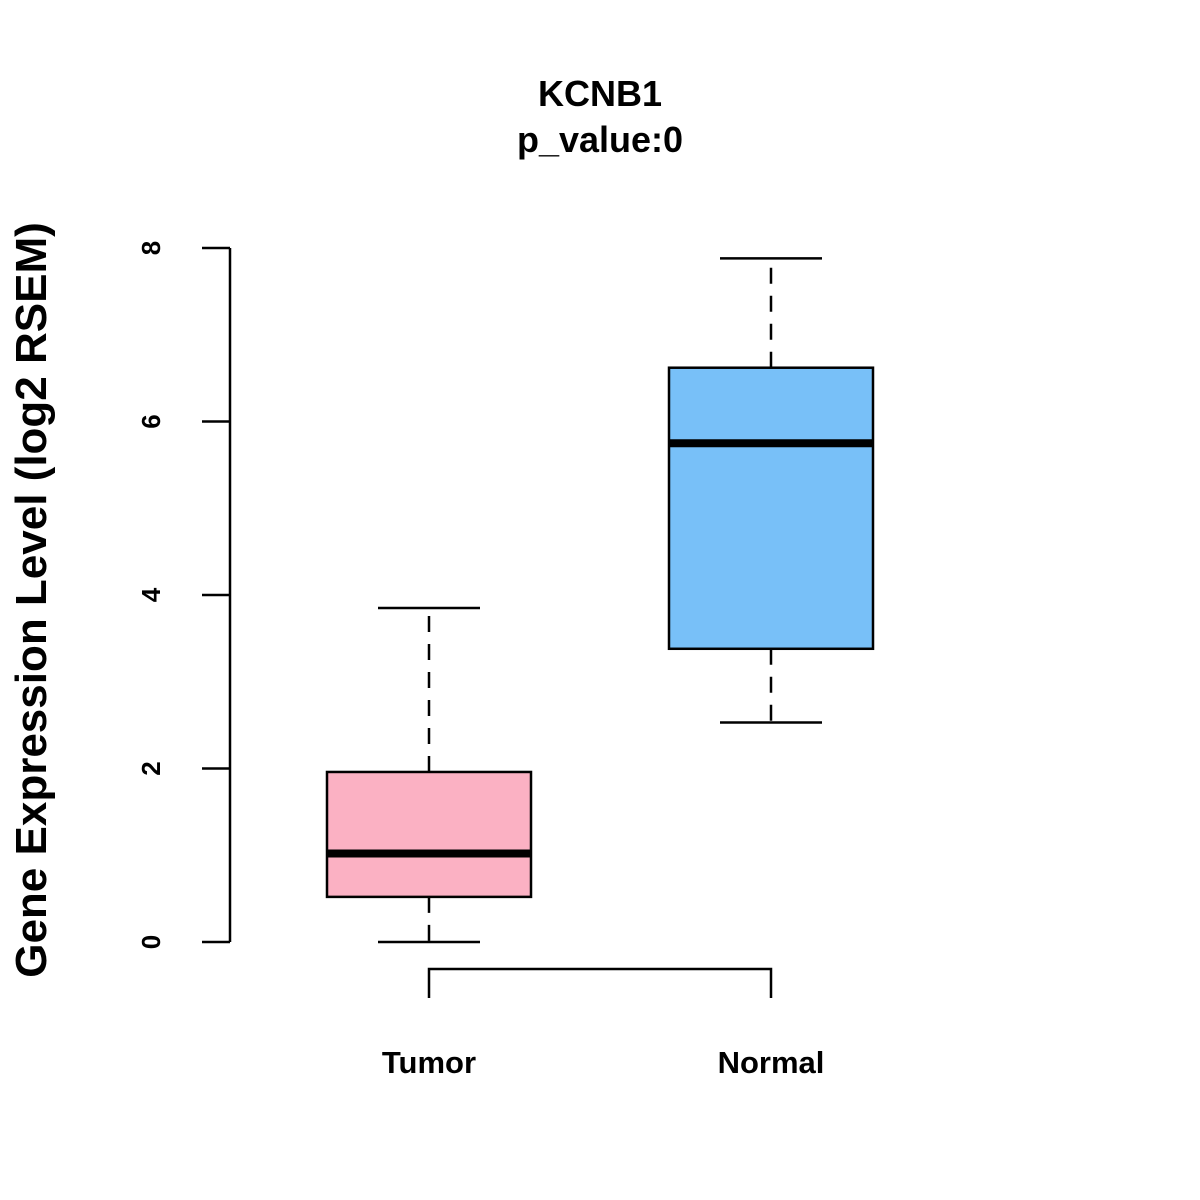  What do you see at coordinates (151, 421) in the screenshot?
I see `y-tick-label-6: 6` at bounding box center [151, 421].